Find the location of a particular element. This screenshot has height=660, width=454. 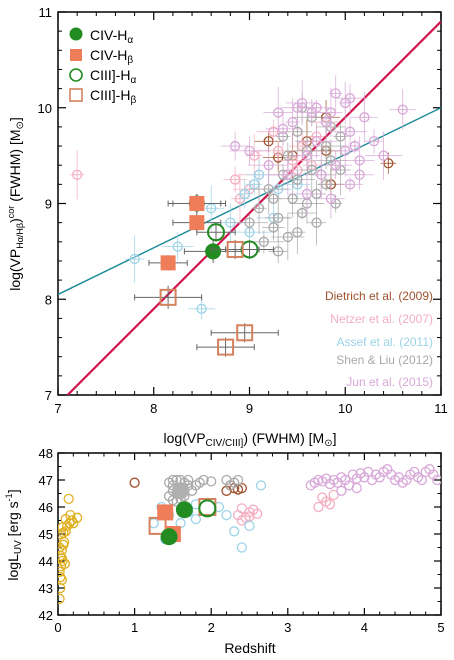

legend-marker-civ-hb is located at coordinates (76, 55).